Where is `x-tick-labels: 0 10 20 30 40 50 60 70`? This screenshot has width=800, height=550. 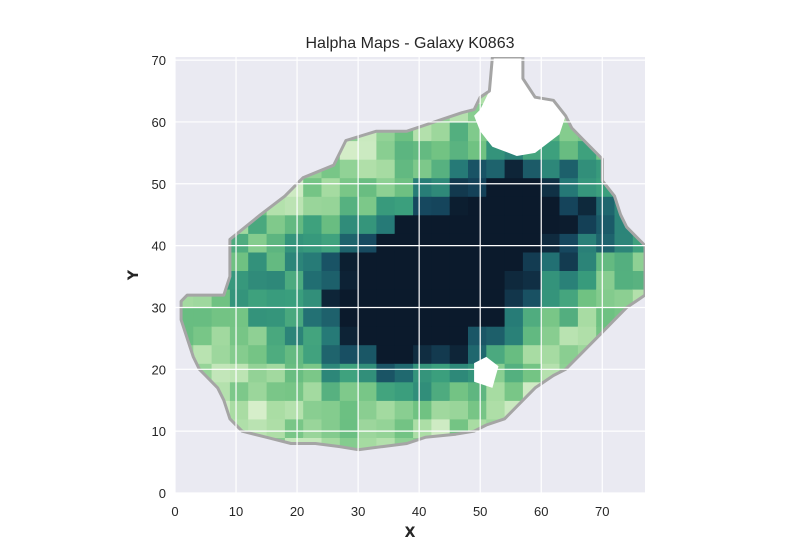 x-tick-labels: 0 10 20 30 40 50 60 70 is located at coordinates (390, 511).